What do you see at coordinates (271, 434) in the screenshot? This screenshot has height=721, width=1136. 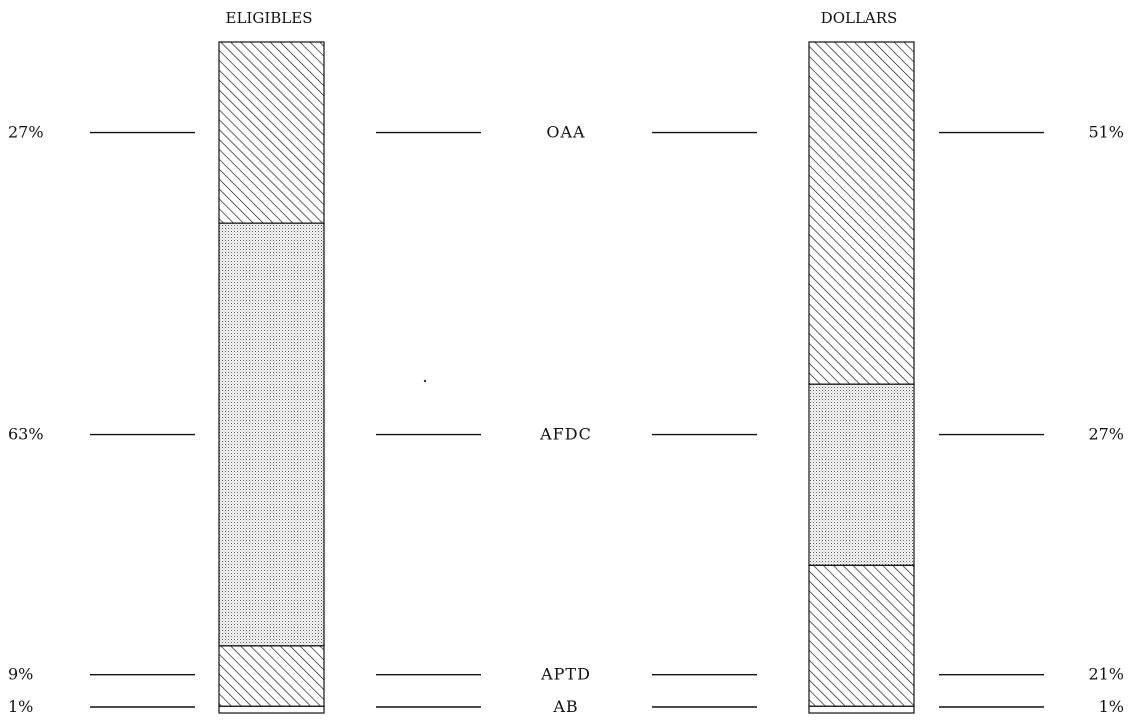 I see `eligibles-segment-afdc` at bounding box center [271, 434].